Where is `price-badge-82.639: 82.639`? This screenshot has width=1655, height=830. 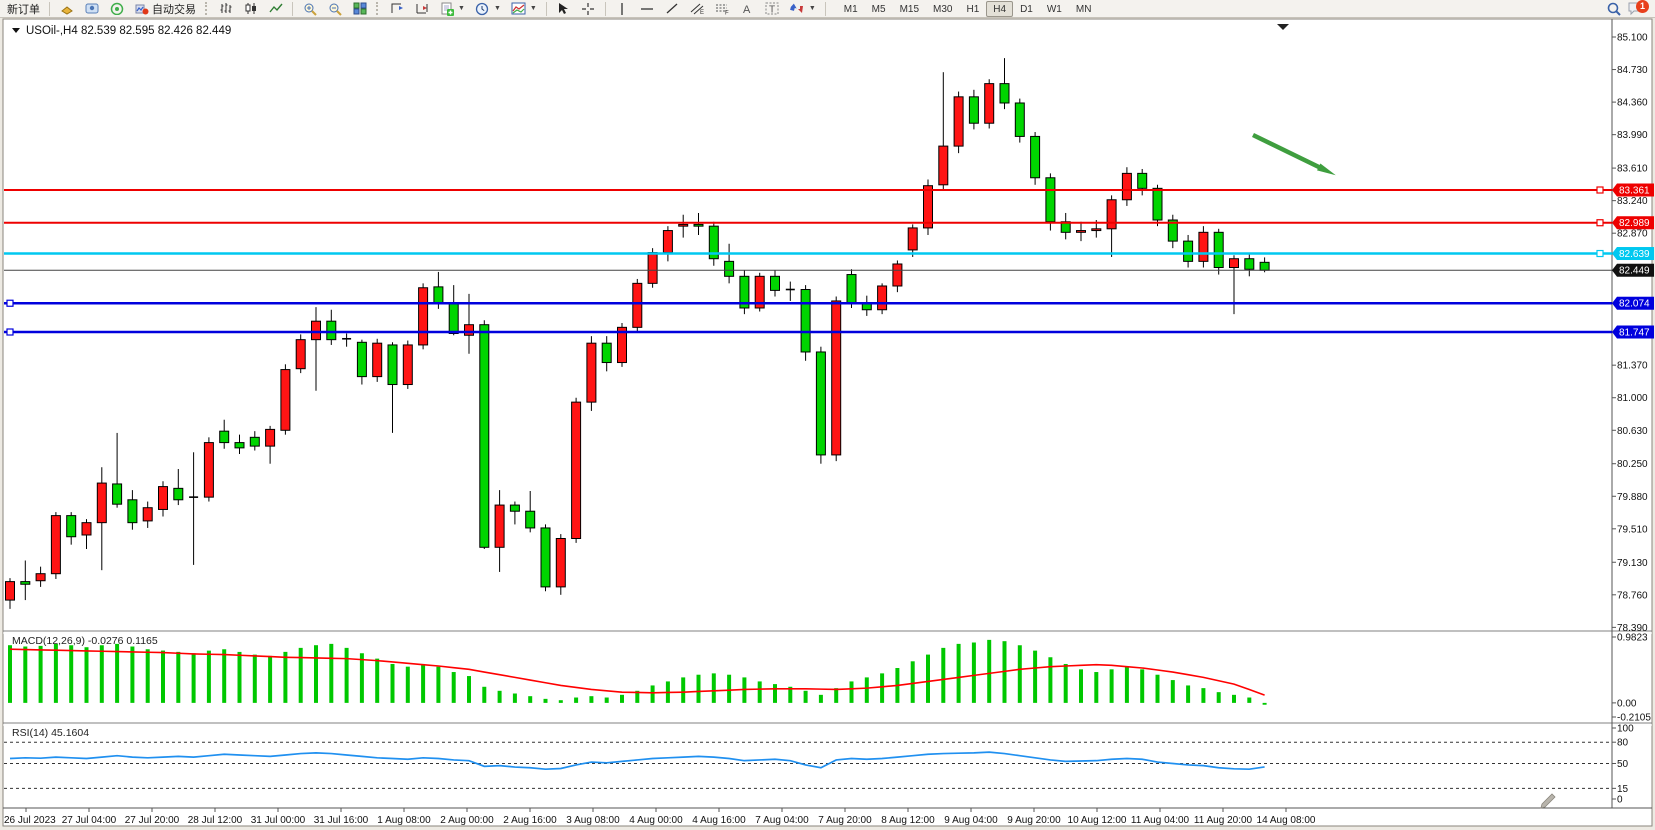 price-badge-82.639: 82.639 is located at coordinates (1633, 254).